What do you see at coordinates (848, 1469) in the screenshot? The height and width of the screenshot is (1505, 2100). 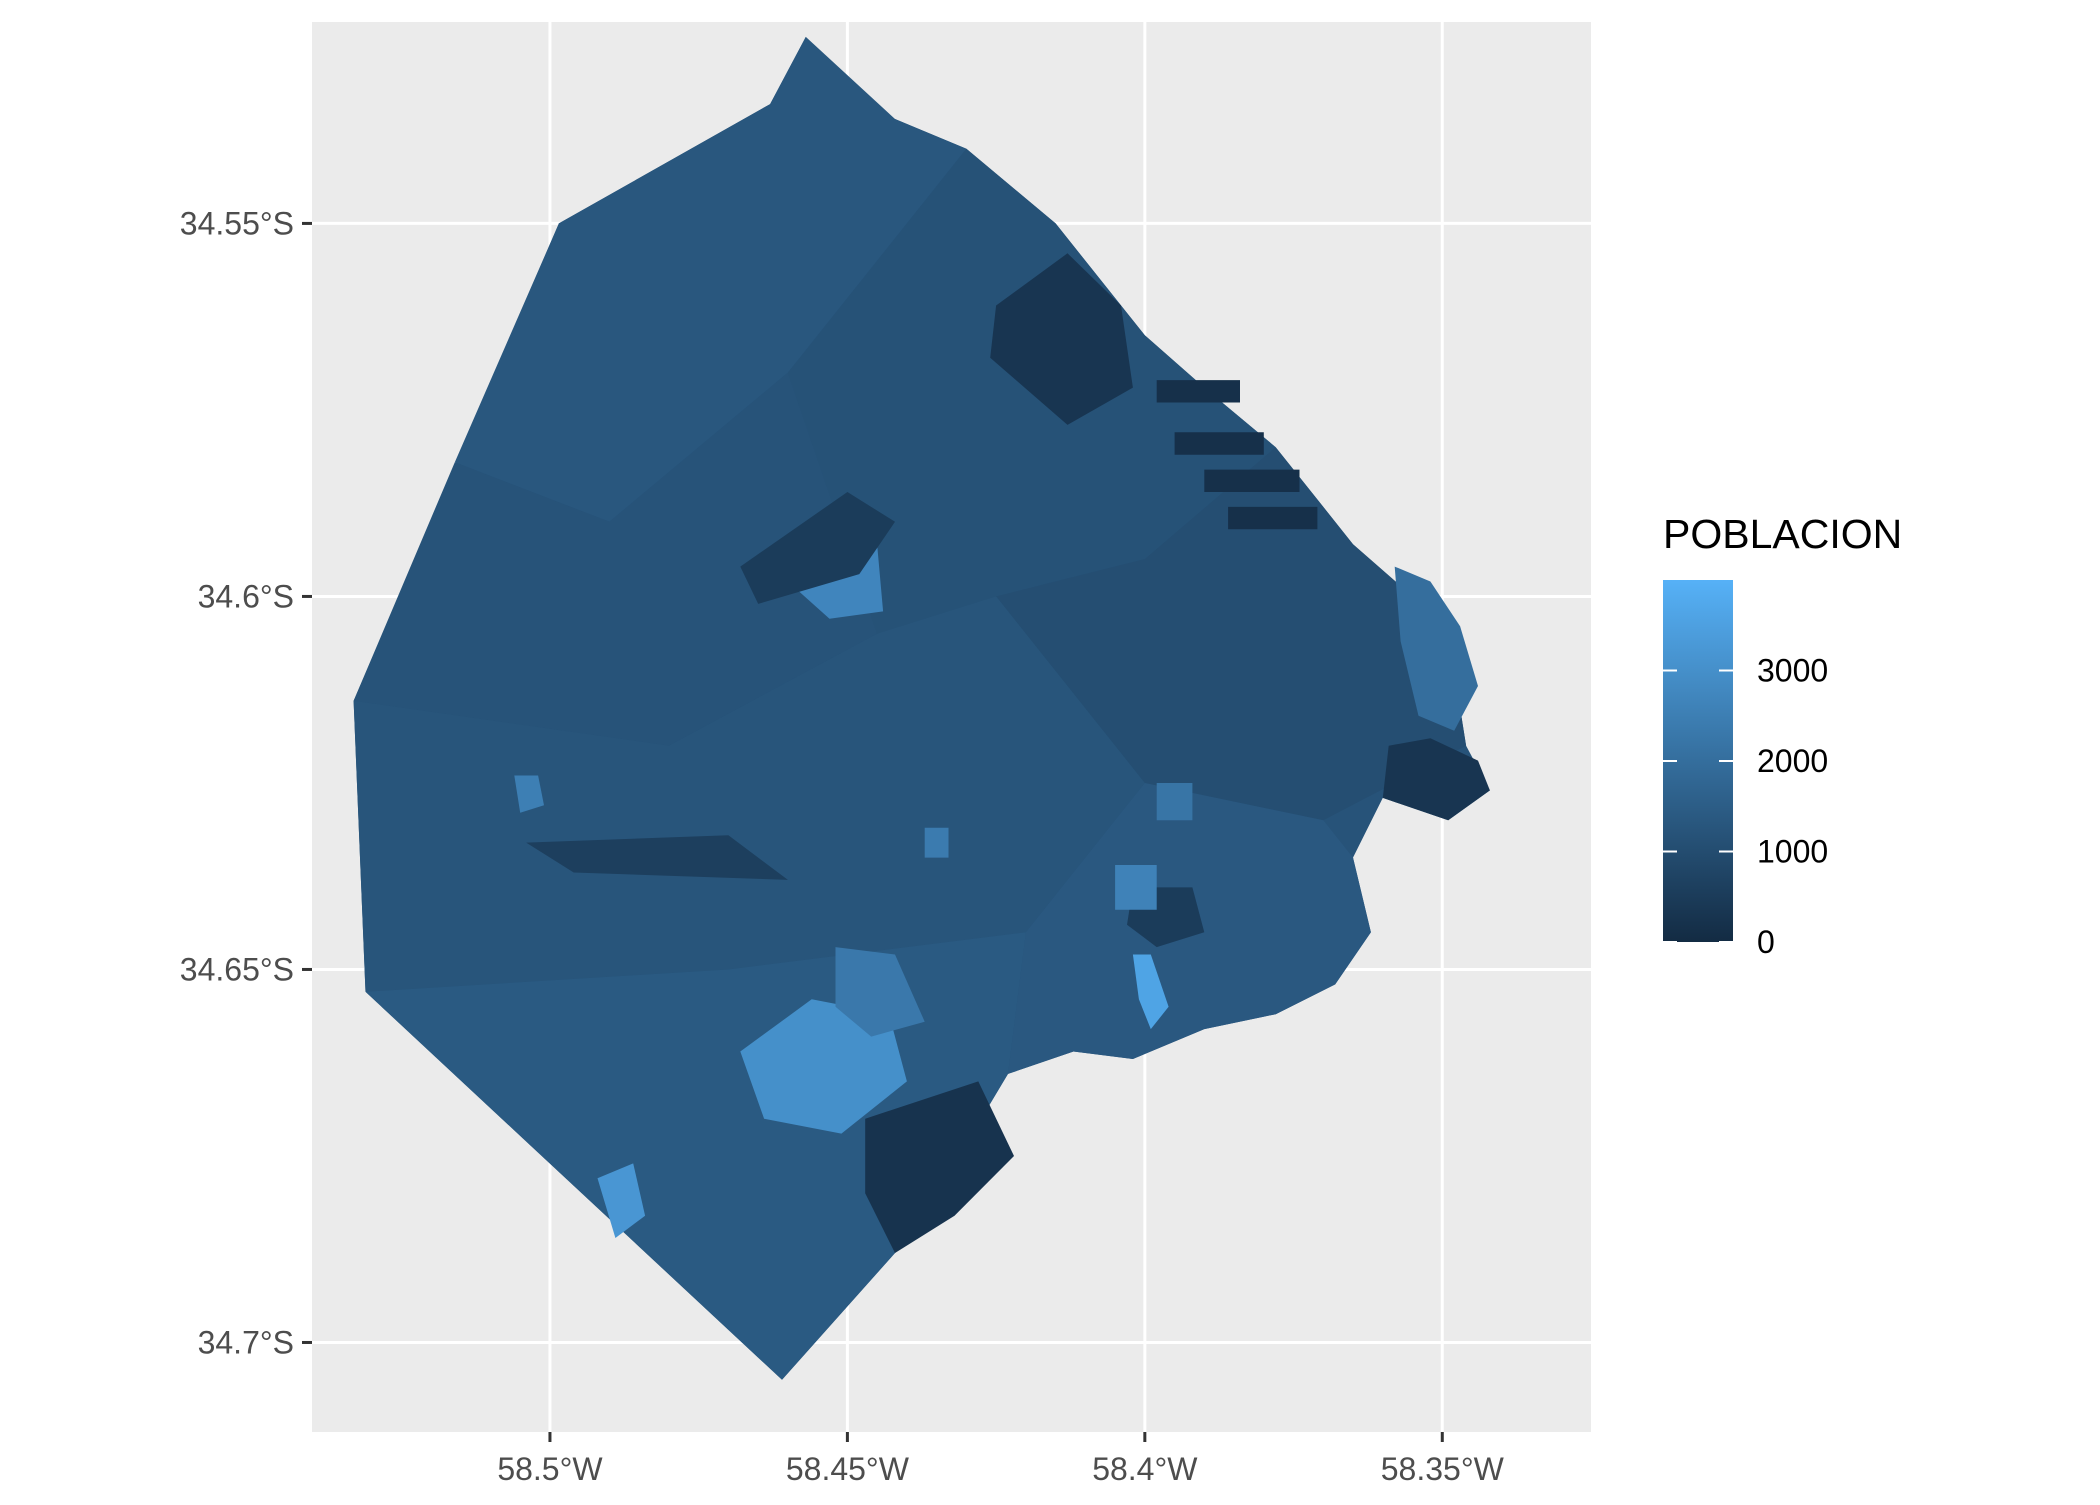 I see `x-tick-label: 58.45°W` at bounding box center [848, 1469].